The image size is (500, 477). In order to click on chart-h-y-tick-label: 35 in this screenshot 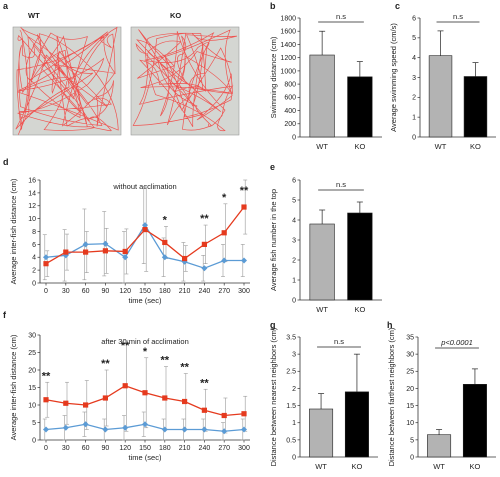, I will do `click(410, 337)`.